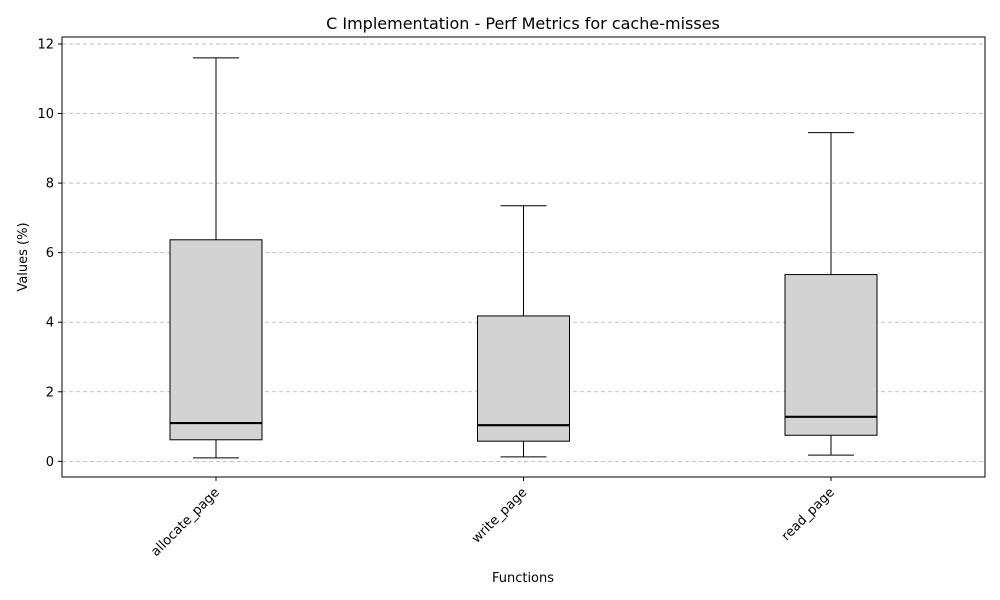 The height and width of the screenshot is (600, 1000). I want to click on y-tick-label: 8, so click(50, 184).